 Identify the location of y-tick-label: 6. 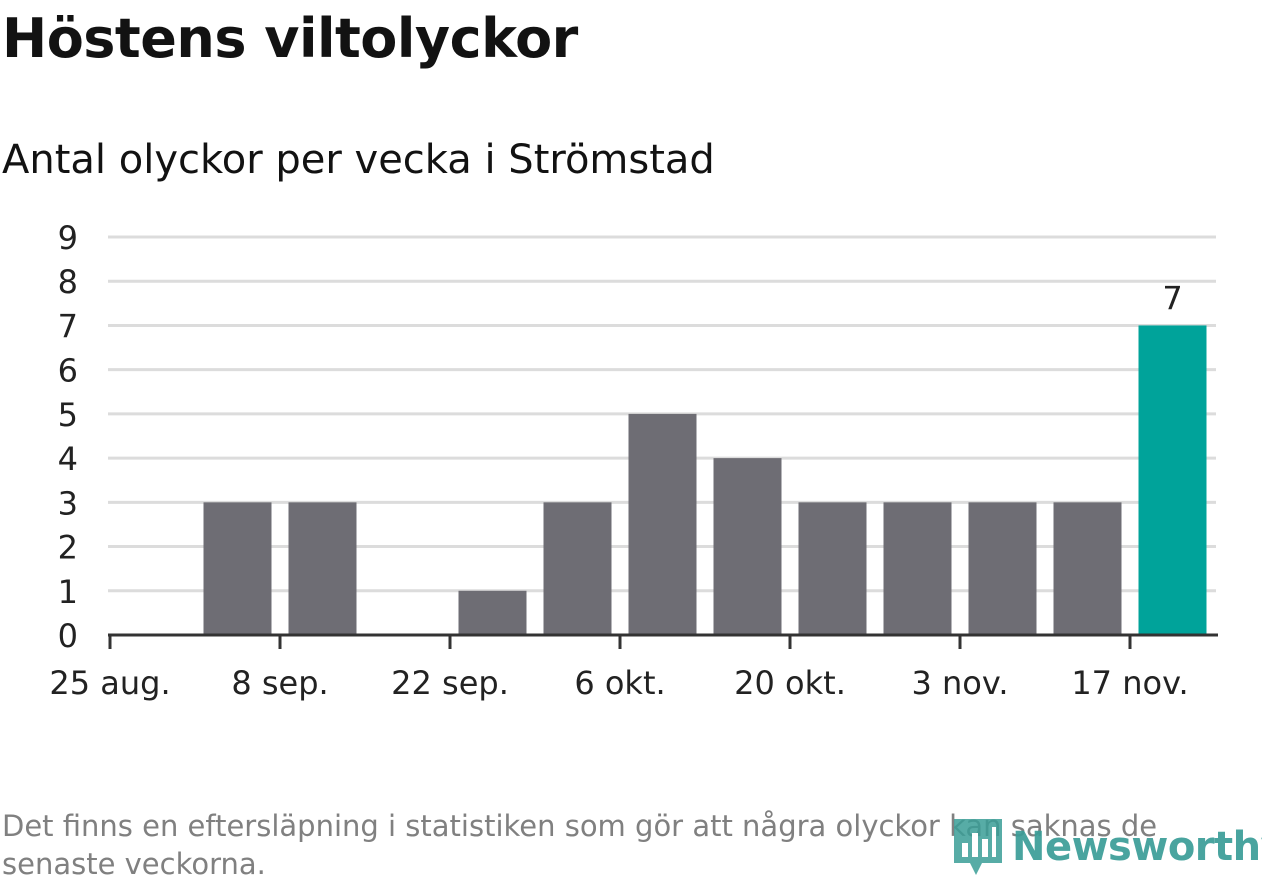
(68, 371).